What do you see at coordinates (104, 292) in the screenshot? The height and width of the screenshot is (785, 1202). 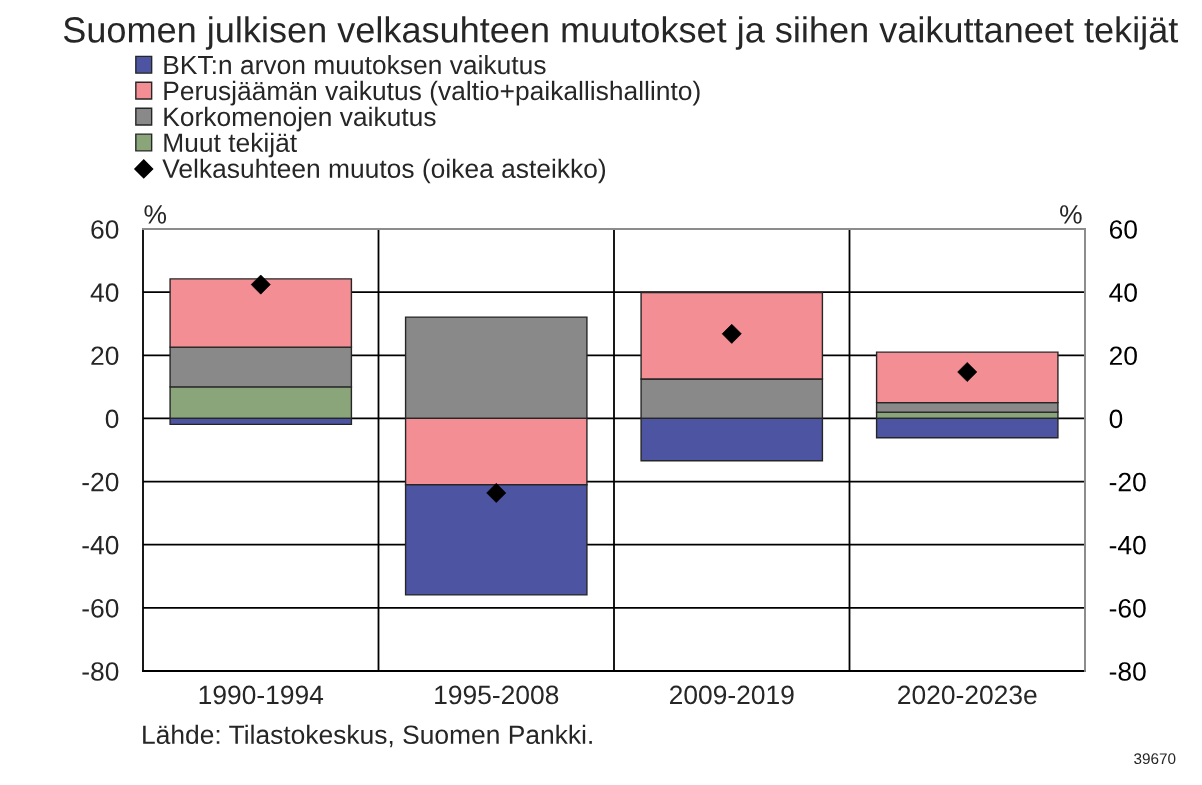 I see `y-tick-label: 40` at bounding box center [104, 292].